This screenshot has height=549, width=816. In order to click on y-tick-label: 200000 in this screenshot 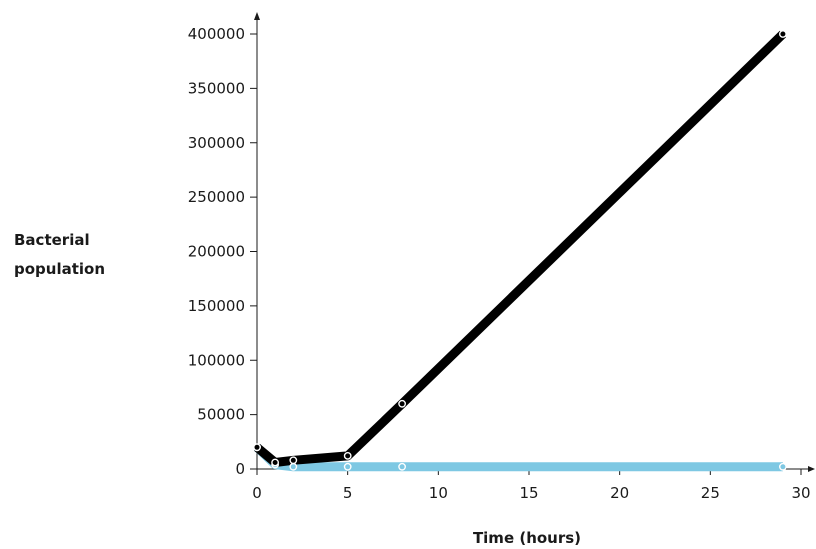, I will do `click(216, 252)`.